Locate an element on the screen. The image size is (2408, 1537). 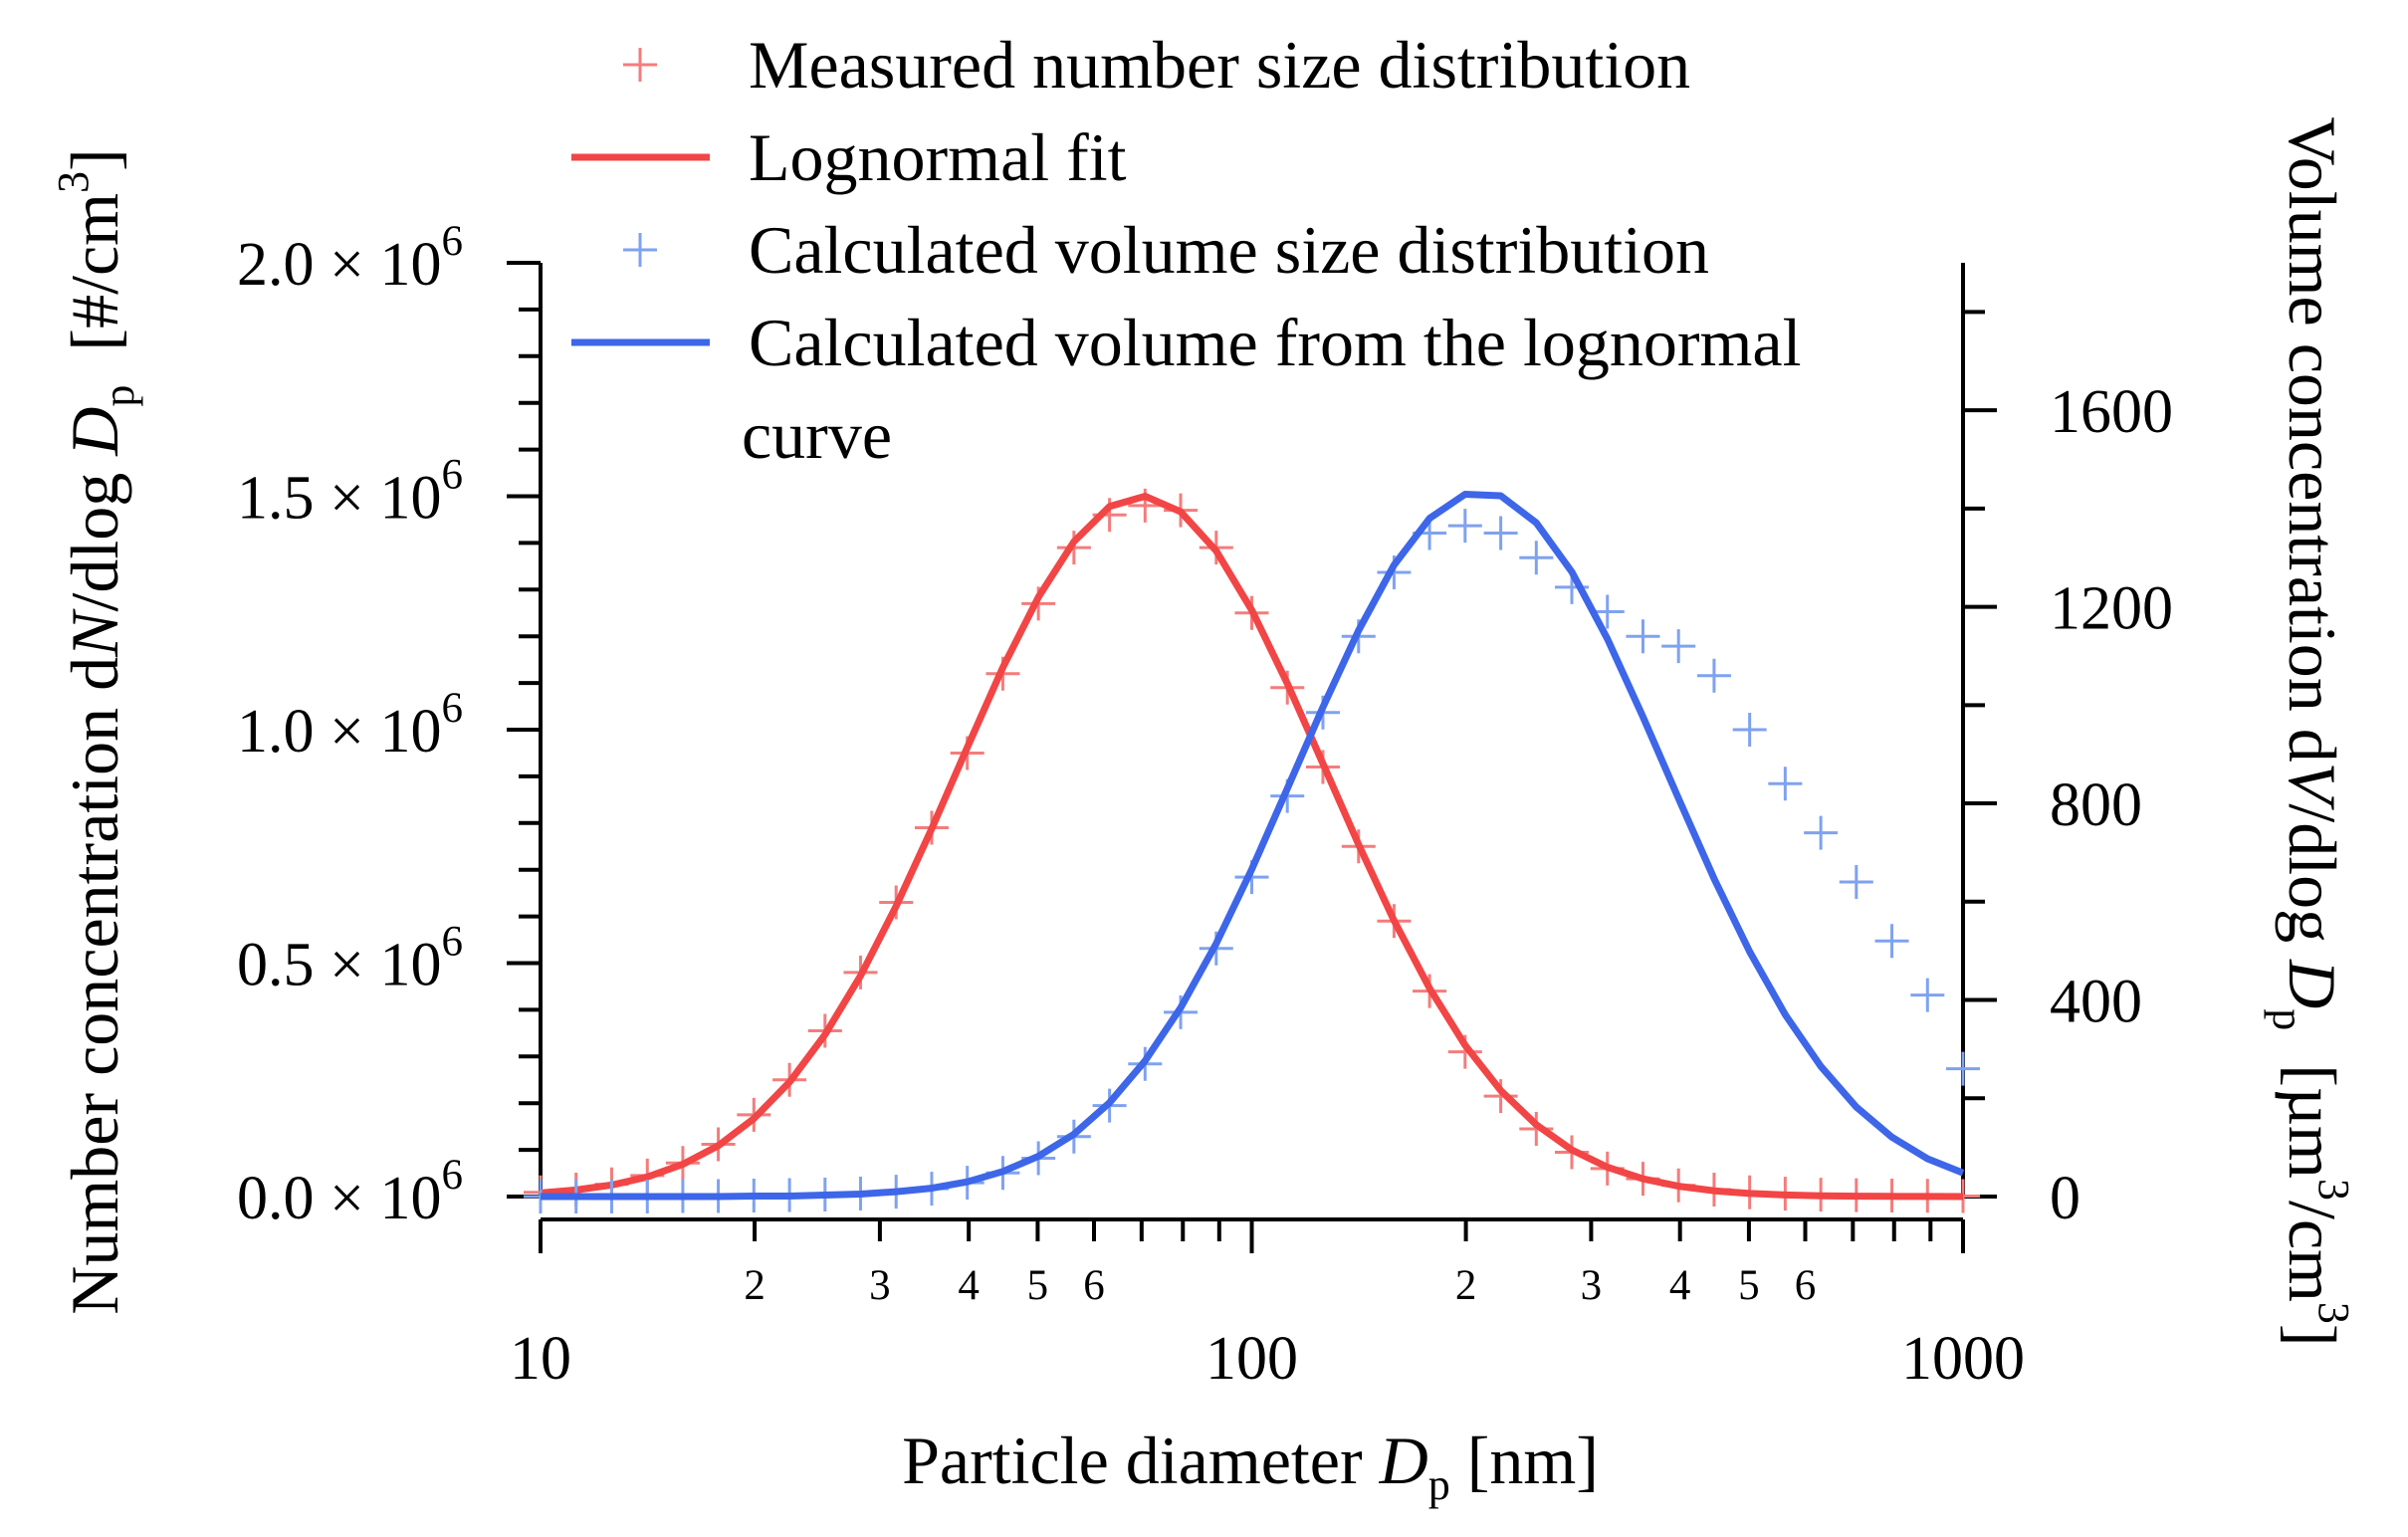
y2-tick-label: 1200 is located at coordinates (2111, 609).